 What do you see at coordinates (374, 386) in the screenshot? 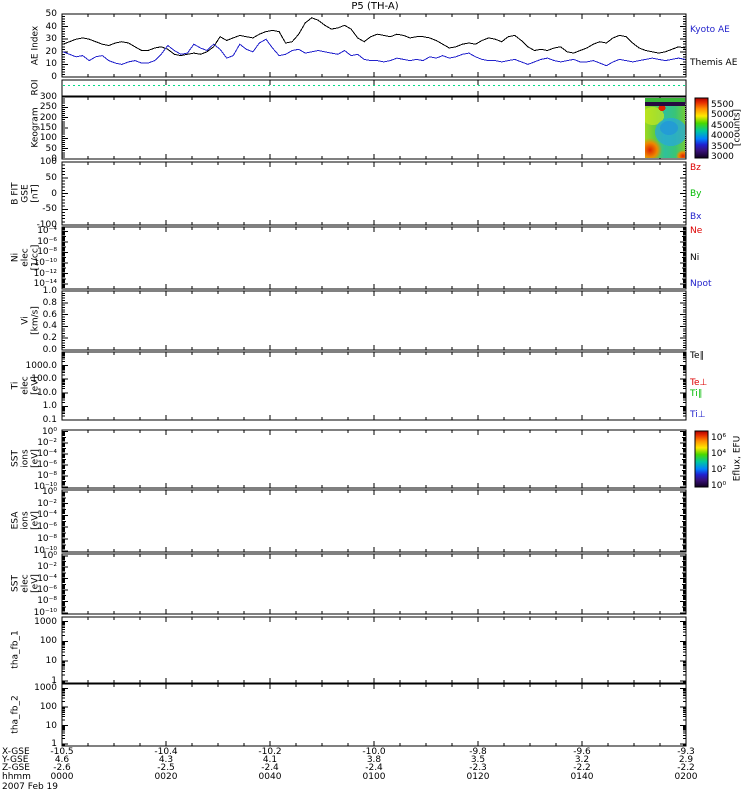
I see `ticks-ti` at bounding box center [374, 386].